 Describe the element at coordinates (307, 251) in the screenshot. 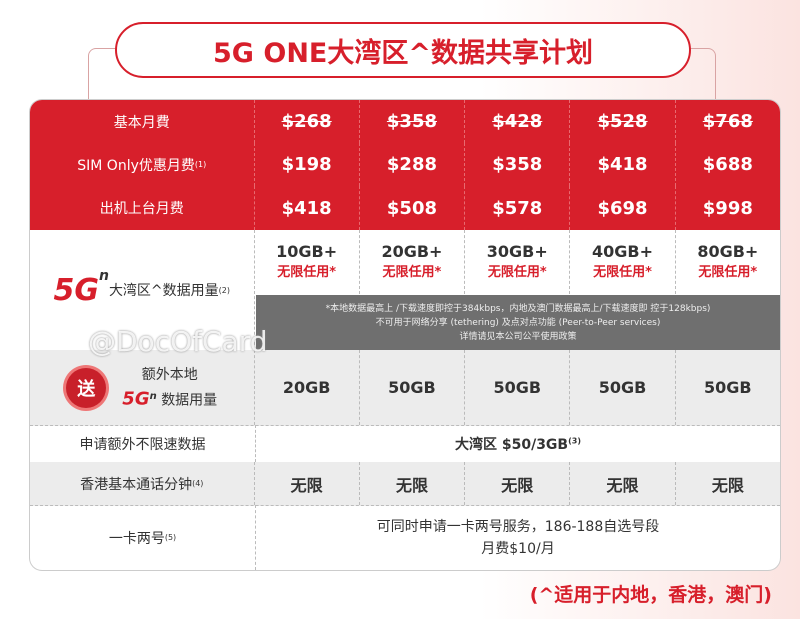

I see `data-amount: 10GB+` at that location.